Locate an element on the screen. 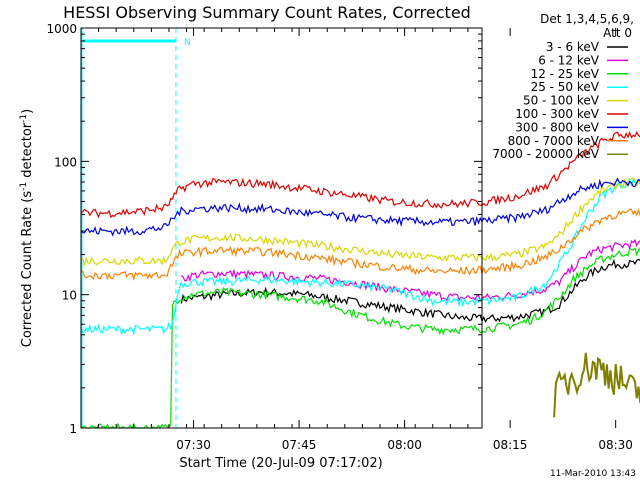  x-tick-label: 07:30 is located at coordinates (193, 445).